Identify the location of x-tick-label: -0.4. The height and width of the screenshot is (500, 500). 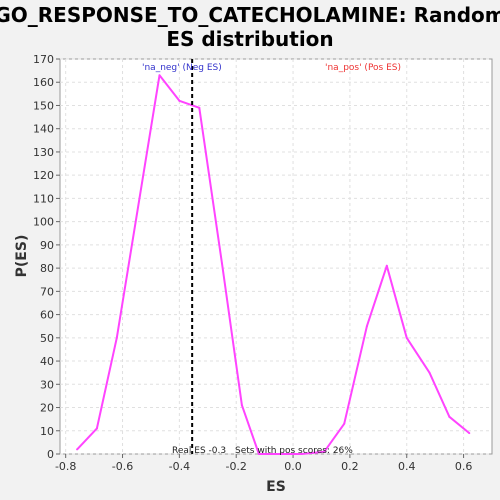
(179, 466).